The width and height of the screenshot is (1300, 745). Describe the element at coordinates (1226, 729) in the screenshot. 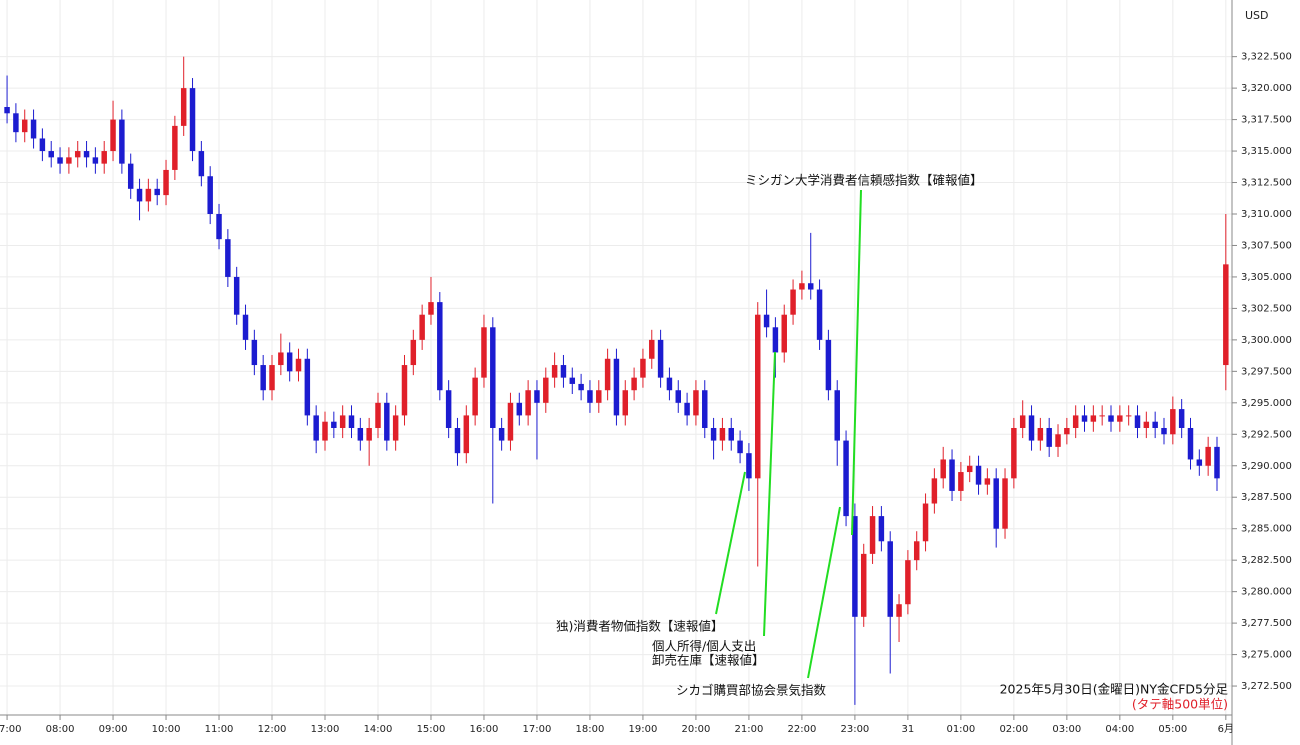

I see `x-tick-label: 6月` at that location.